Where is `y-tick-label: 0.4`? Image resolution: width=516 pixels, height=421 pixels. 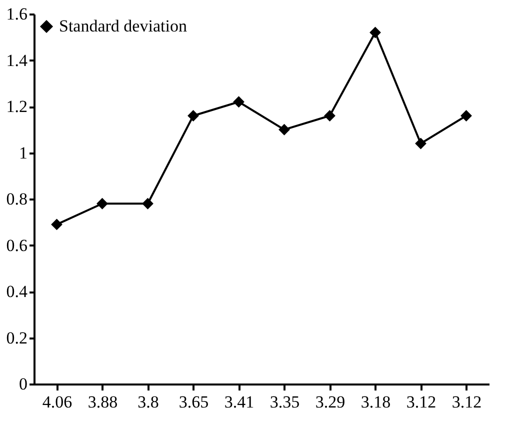
y-tick-label: 0.4 is located at coordinates (17, 291).